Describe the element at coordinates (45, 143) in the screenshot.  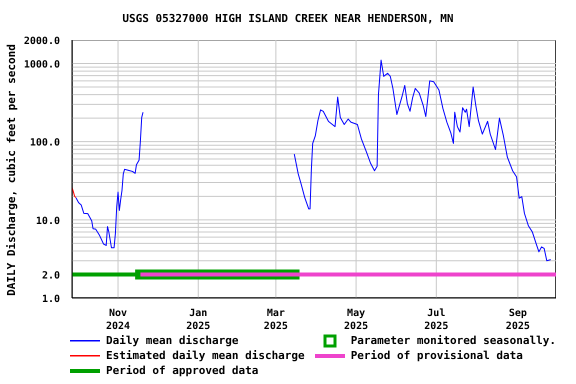
I see `y-tick-label: 100.0` at that location.